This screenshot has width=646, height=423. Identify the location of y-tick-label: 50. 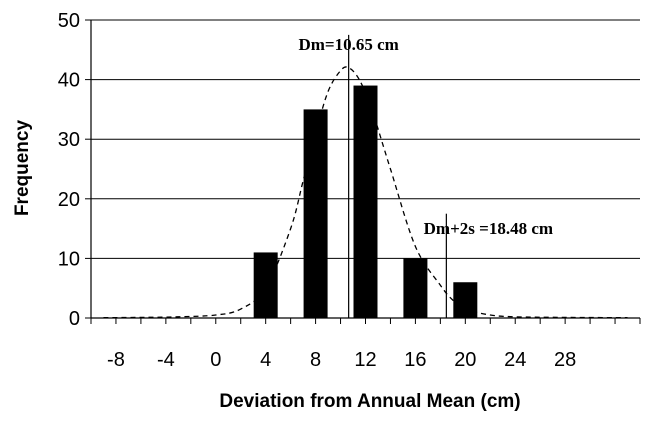
(69, 21).